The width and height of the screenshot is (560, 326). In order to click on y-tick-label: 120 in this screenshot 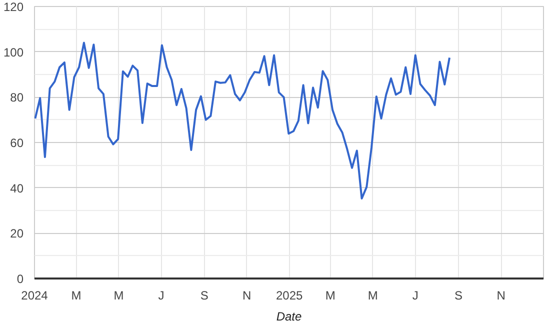, I will do `click(13, 7)`.